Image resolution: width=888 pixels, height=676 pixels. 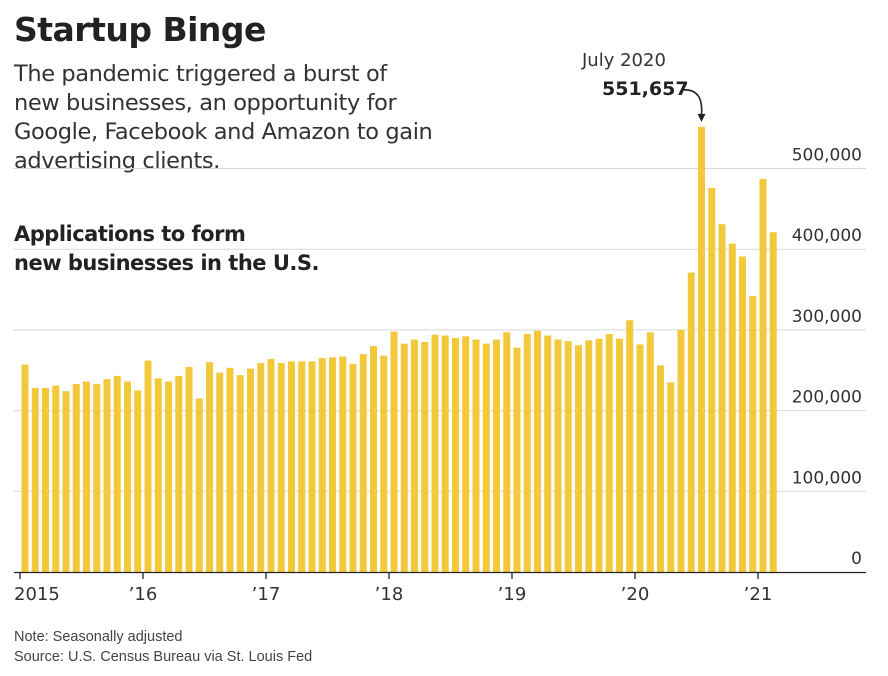 What do you see at coordinates (758, 594) in the screenshot?
I see `x-tick-label: ’21` at bounding box center [758, 594].